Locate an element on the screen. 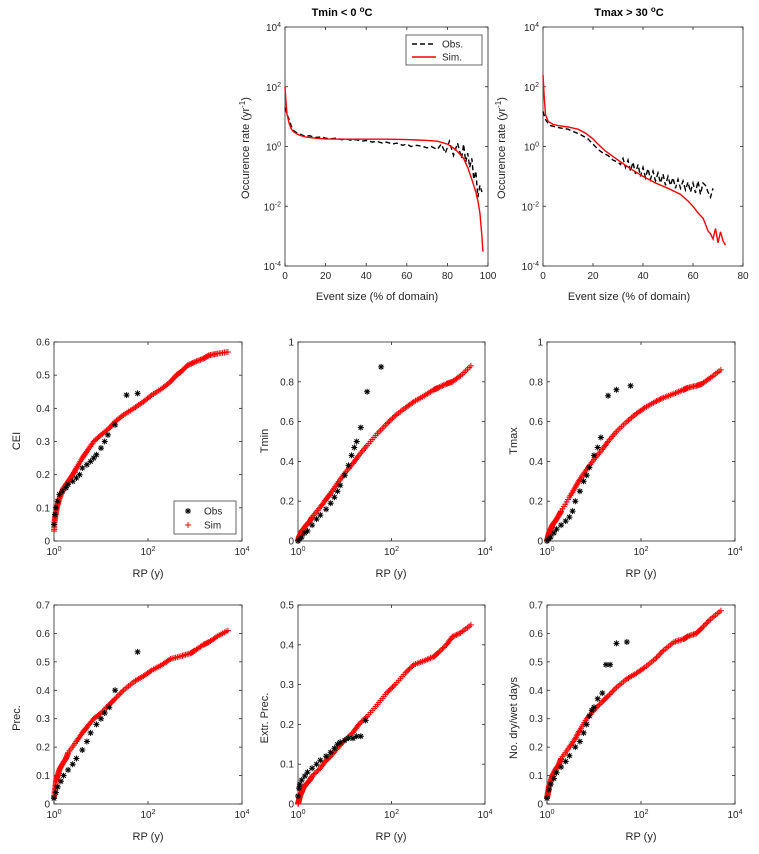  x-tick-label: 80 is located at coordinates (448, 276).